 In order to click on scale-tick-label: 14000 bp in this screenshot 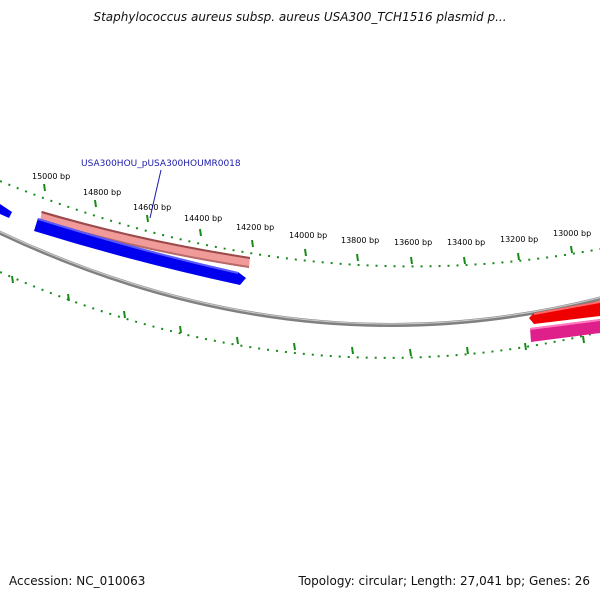, I will do `click(308, 235)`.